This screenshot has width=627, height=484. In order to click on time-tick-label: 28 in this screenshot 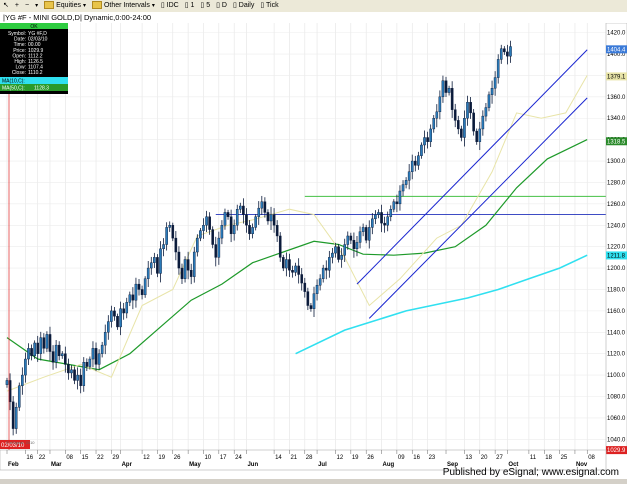, I will do `click(309, 458)`.